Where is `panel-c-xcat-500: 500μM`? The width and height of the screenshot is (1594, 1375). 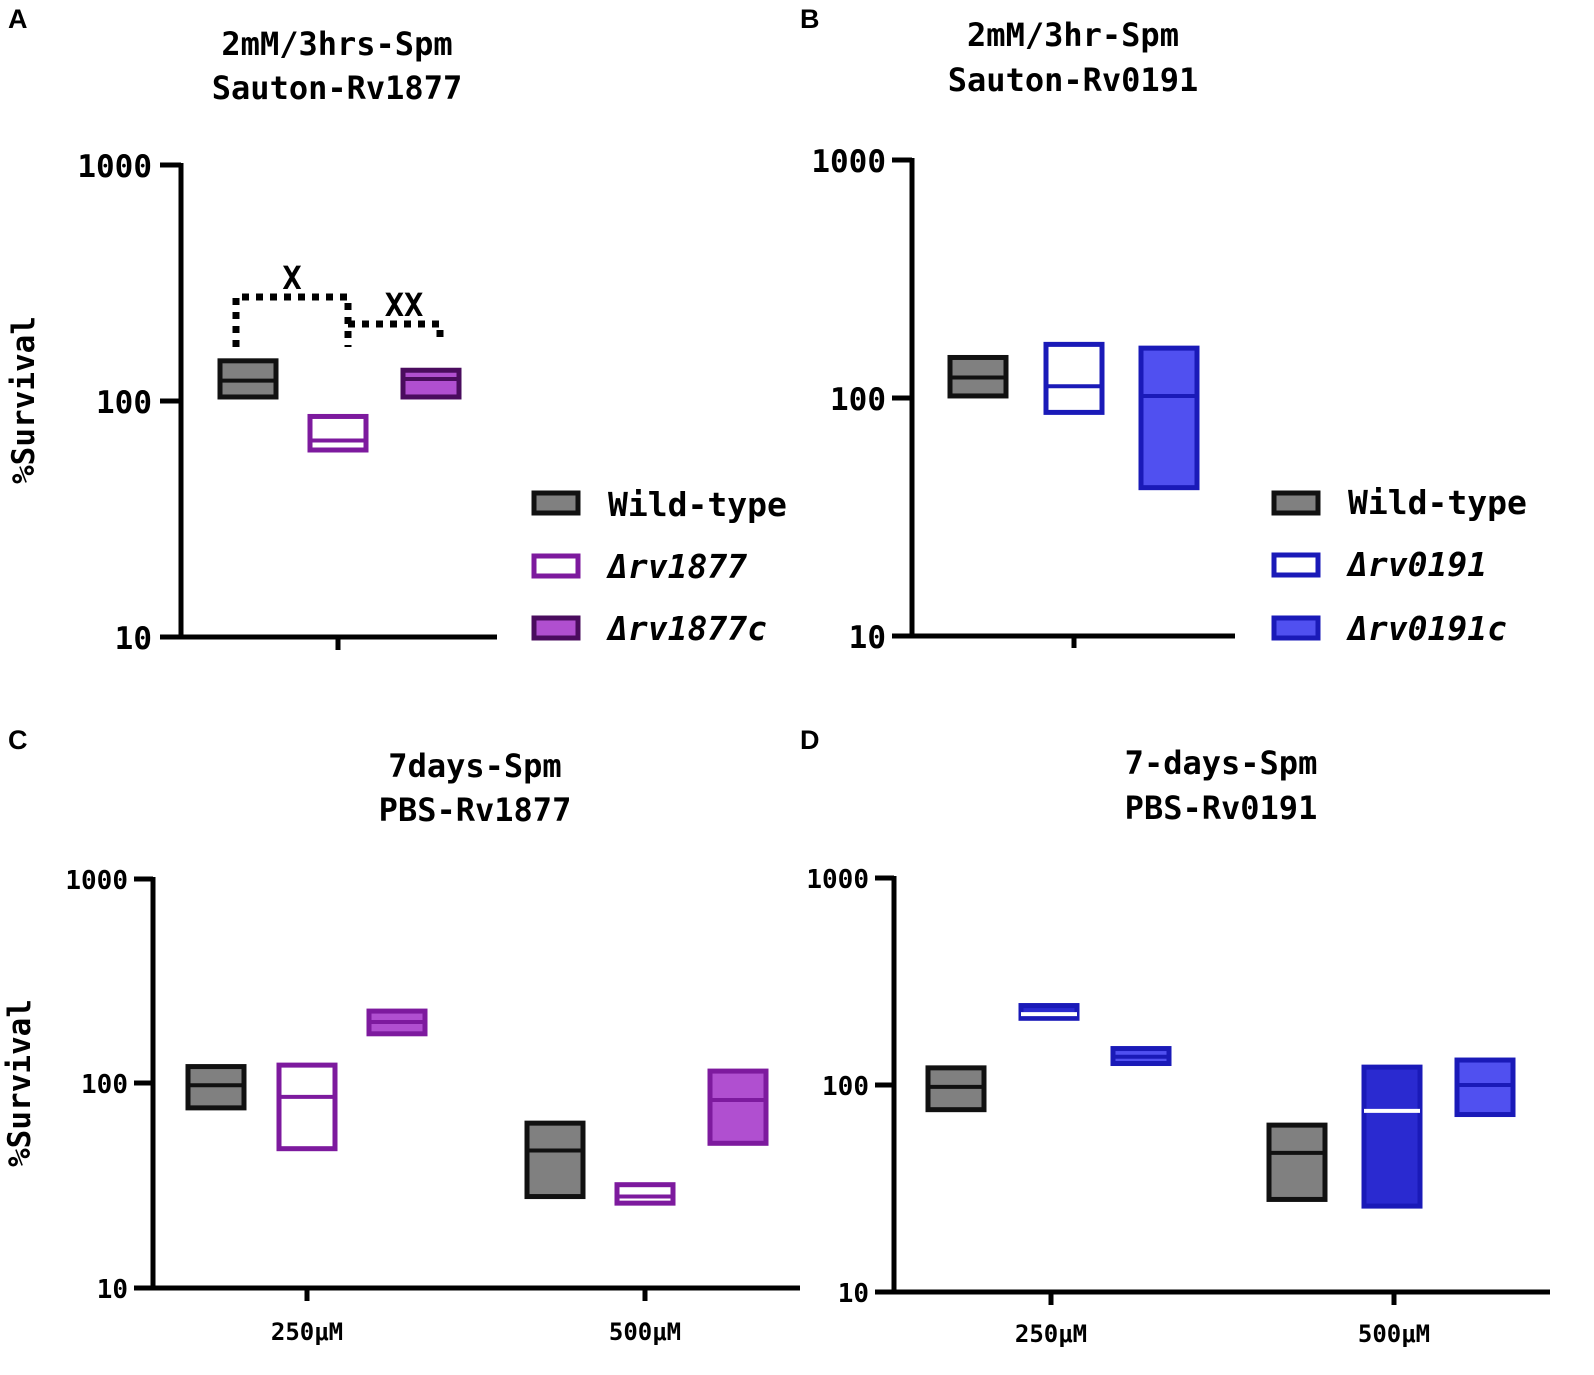 panel-c-xcat-500: 500μM is located at coordinates (645, 1332).